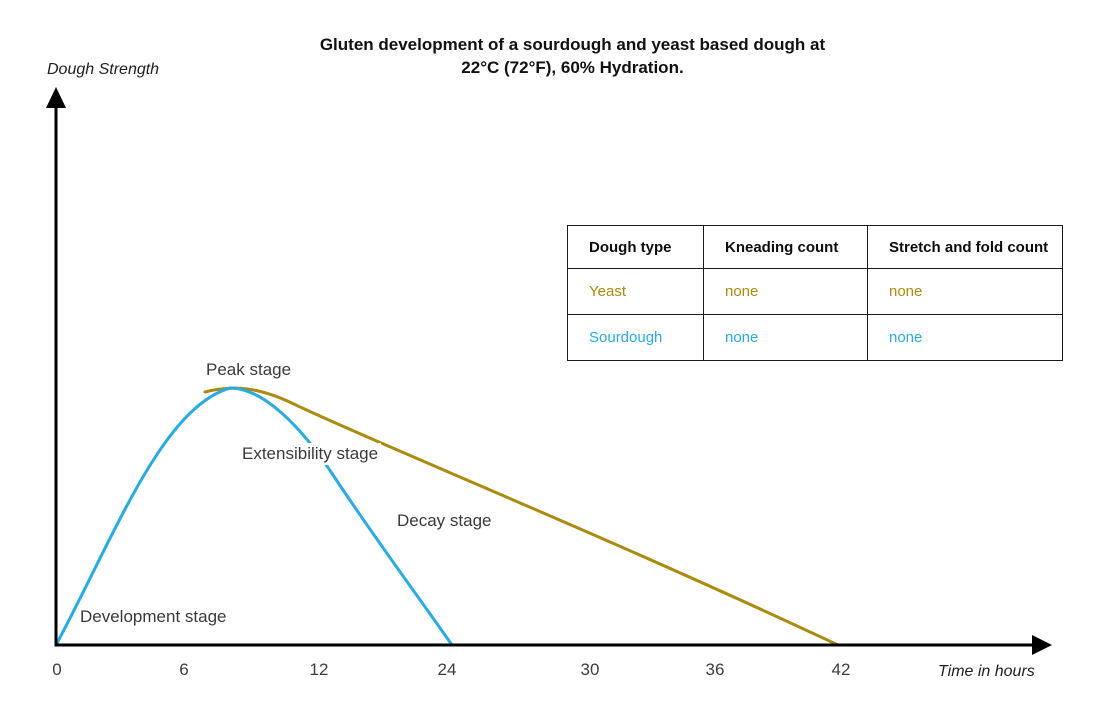 This screenshot has height=706, width=1108. I want to click on x-tick-42: 42, so click(841, 669).